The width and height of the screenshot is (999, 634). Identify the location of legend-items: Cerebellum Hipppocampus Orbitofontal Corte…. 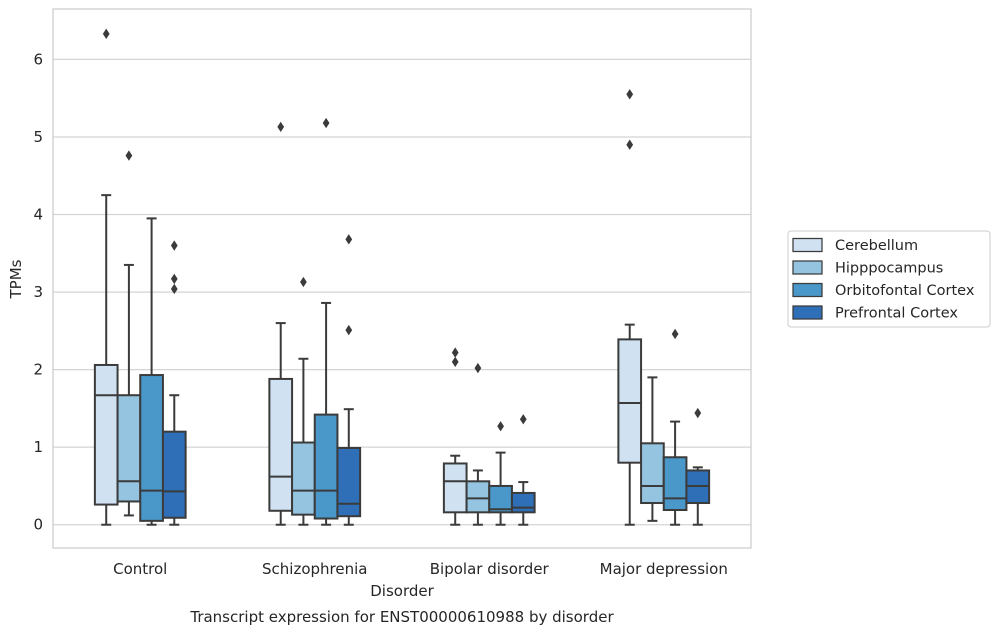
(883, 279).